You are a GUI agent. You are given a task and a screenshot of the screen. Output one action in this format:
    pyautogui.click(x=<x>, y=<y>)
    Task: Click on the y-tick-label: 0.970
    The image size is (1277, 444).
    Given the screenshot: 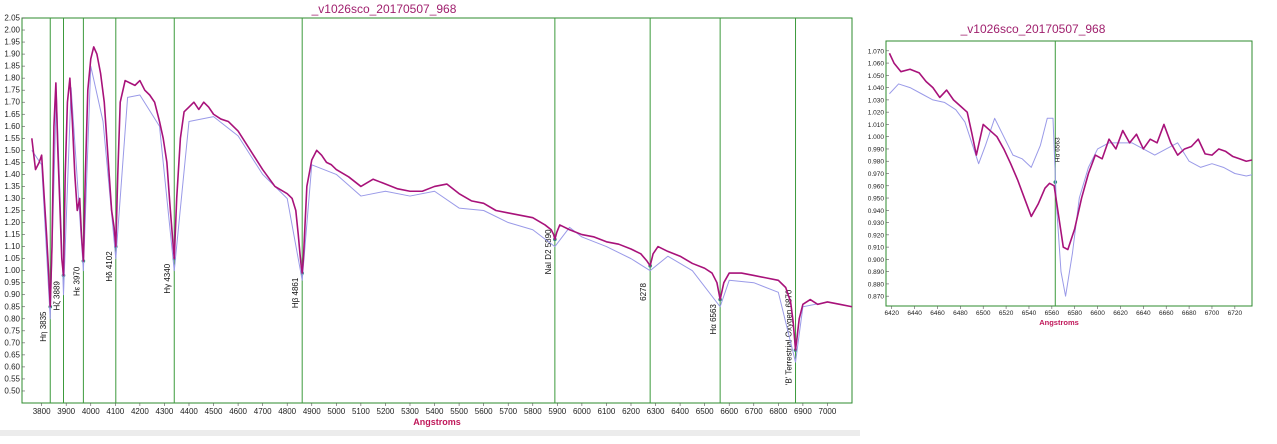 What is the action you would take?
    pyautogui.click(x=876, y=174)
    